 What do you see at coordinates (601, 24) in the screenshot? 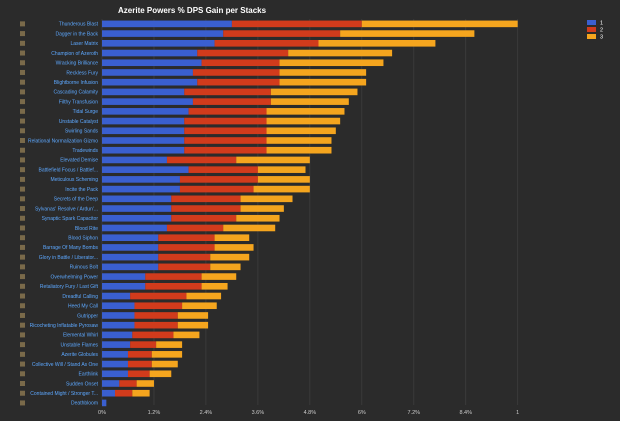
I see `legend-label-1: 1` at bounding box center [601, 24].